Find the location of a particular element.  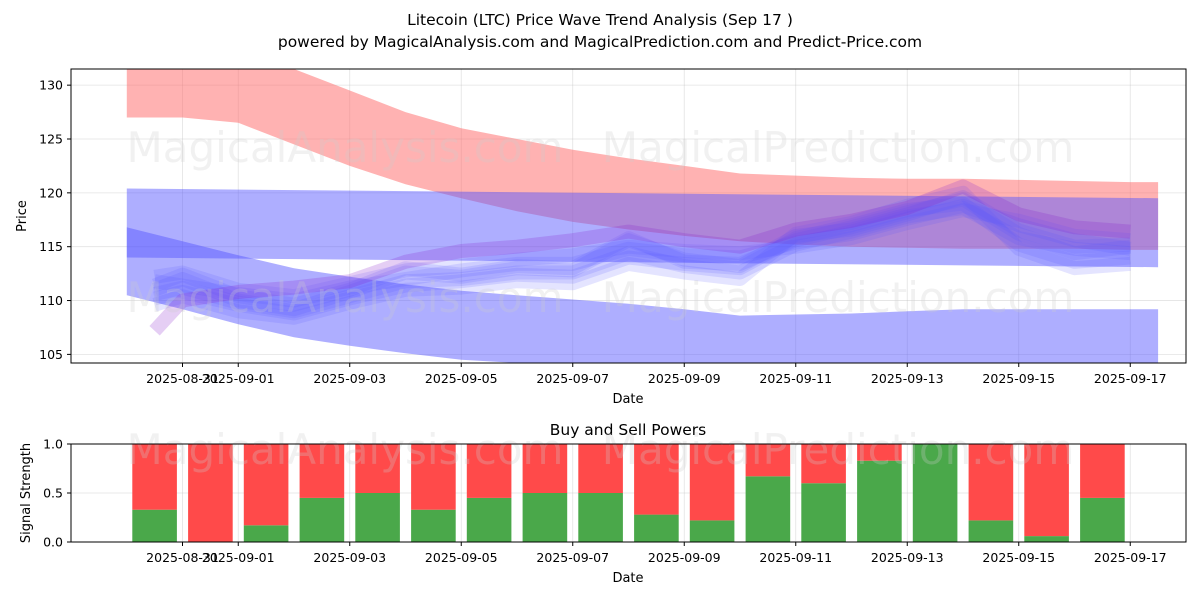

price-y-tick-label: 130 is located at coordinates (51, 85).